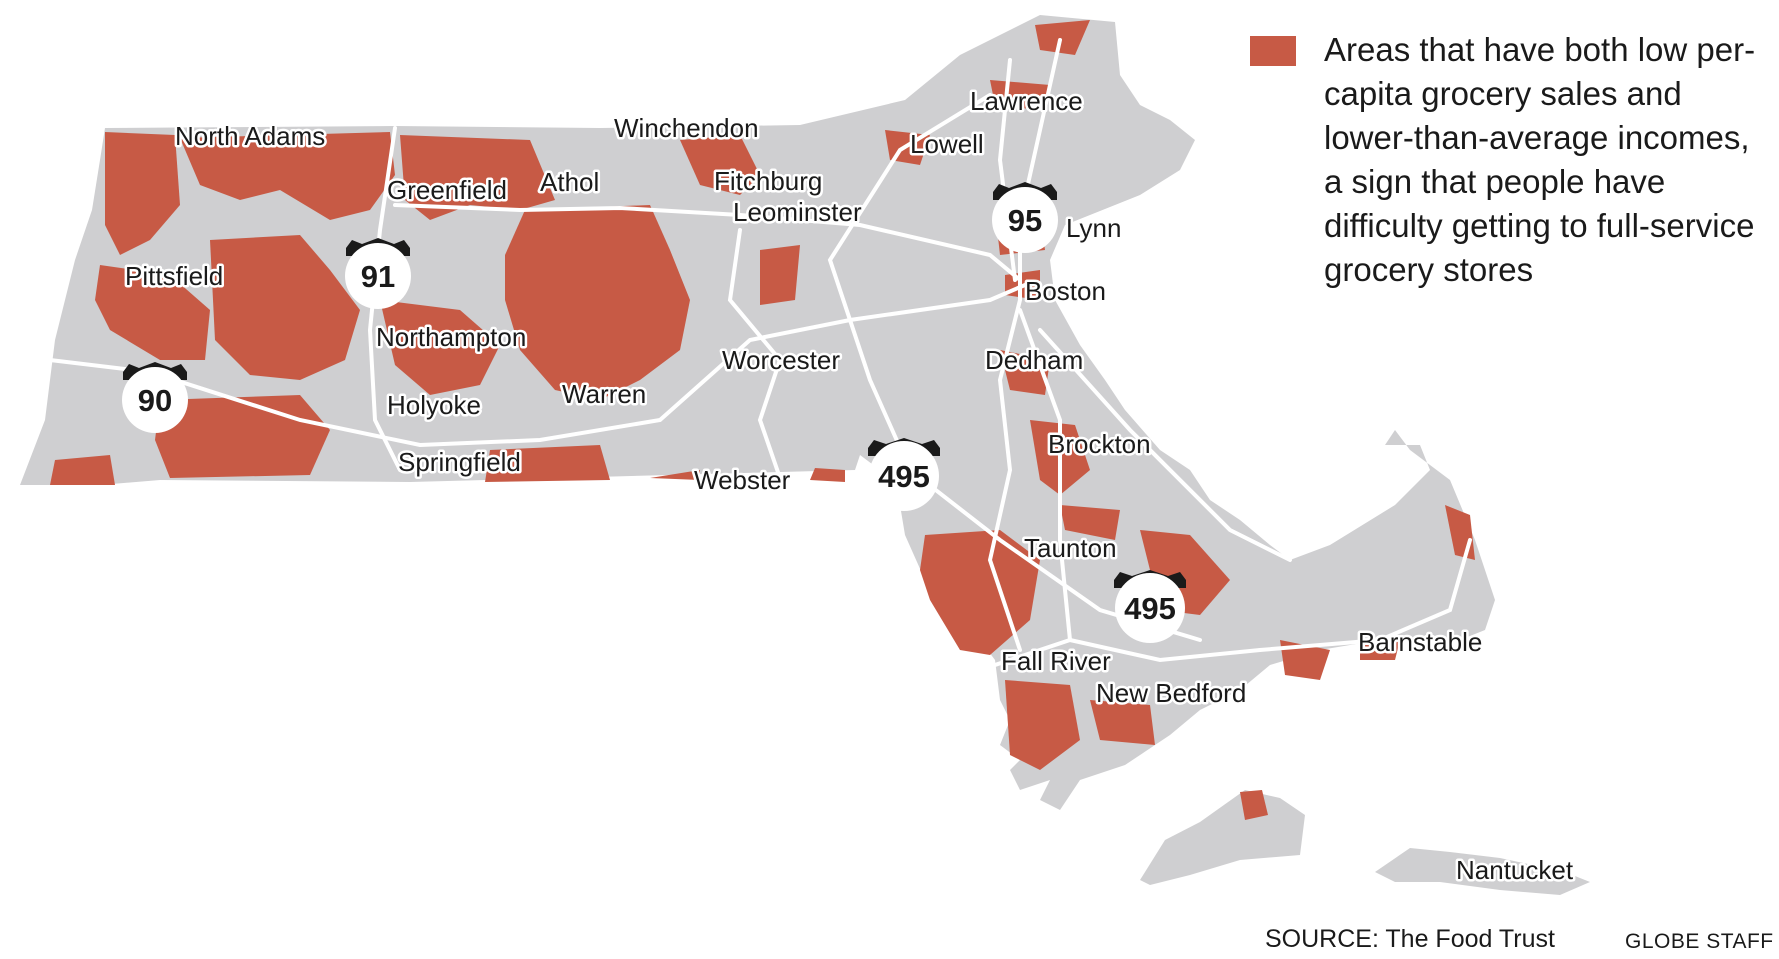  I want to click on legend-swatch, so click(1273, 51).